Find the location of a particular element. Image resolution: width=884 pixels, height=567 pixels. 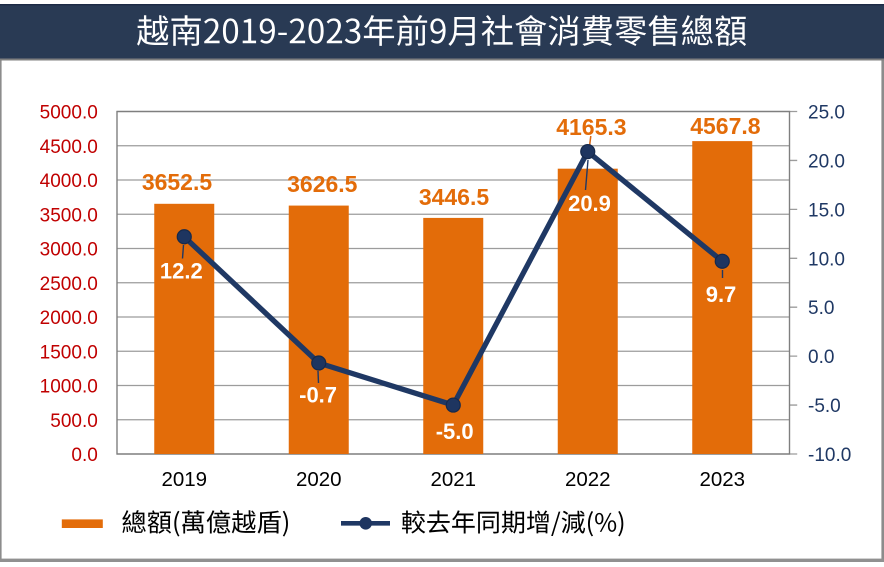

svg-text: 2000.0 is located at coordinates (69, 318).